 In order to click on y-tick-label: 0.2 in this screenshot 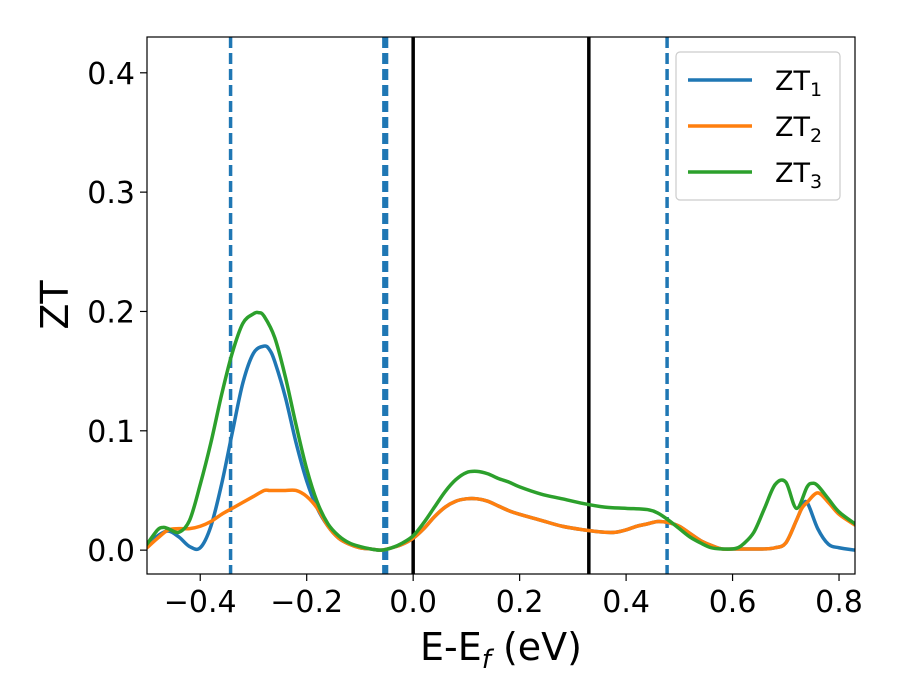, I will do `click(111, 312)`.